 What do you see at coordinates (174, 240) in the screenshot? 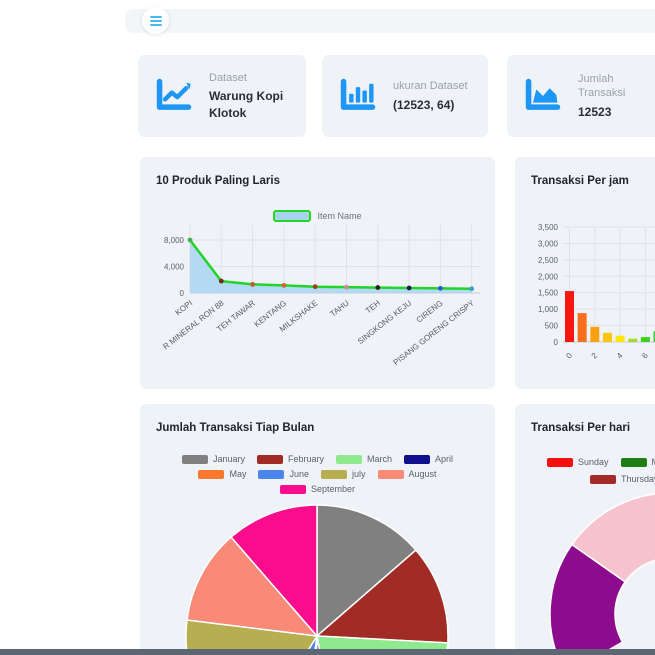
I see `svg-text: 8,000` at bounding box center [174, 240].